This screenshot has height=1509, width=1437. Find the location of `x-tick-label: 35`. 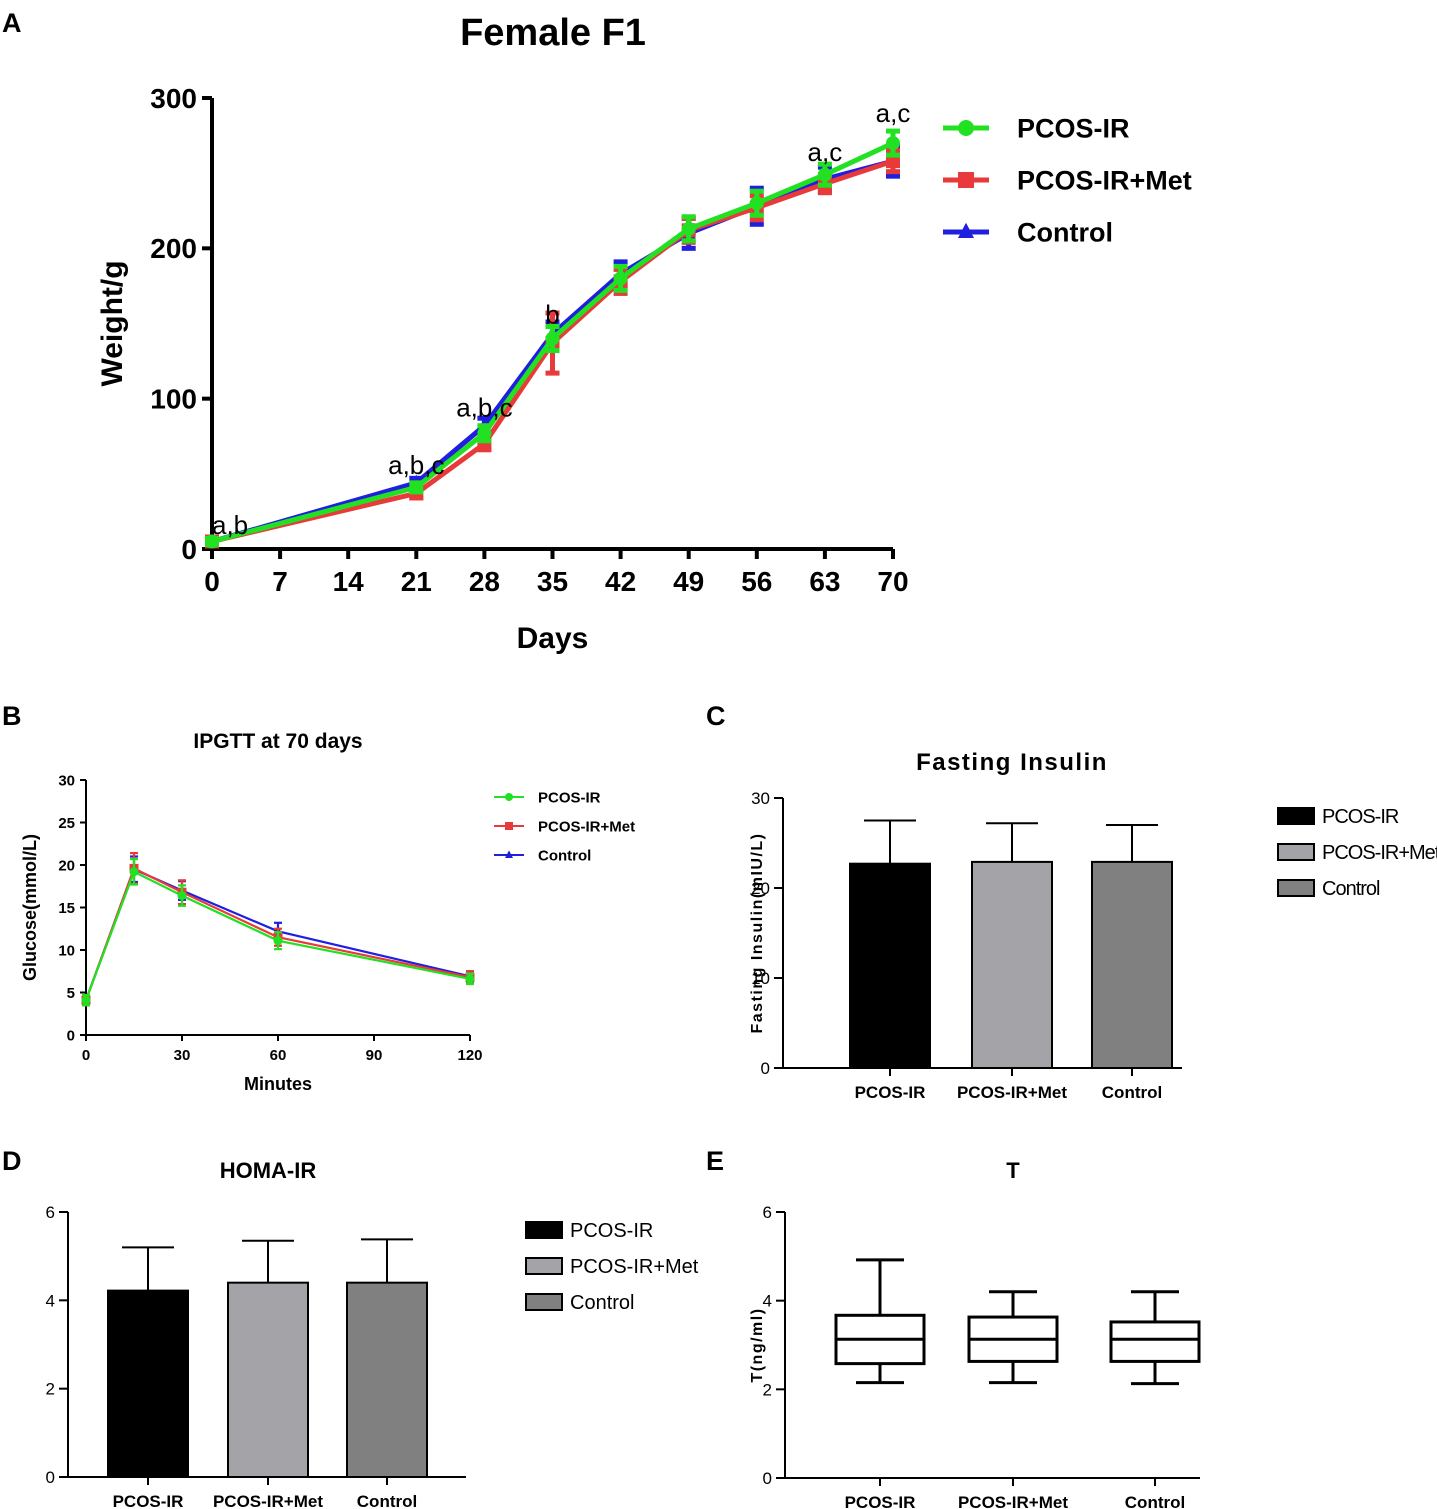

x-tick-label: 35 is located at coordinates (552, 581).